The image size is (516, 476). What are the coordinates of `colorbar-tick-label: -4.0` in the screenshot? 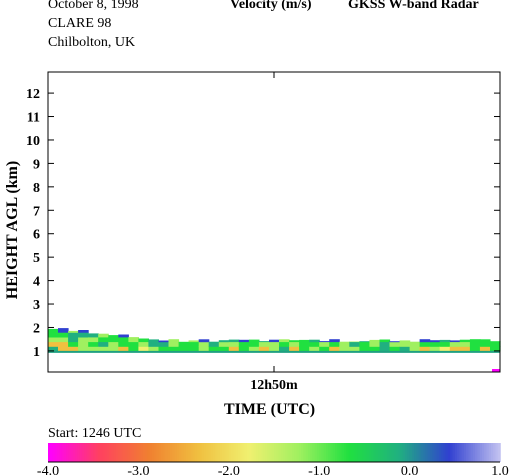 It's located at (48, 470).